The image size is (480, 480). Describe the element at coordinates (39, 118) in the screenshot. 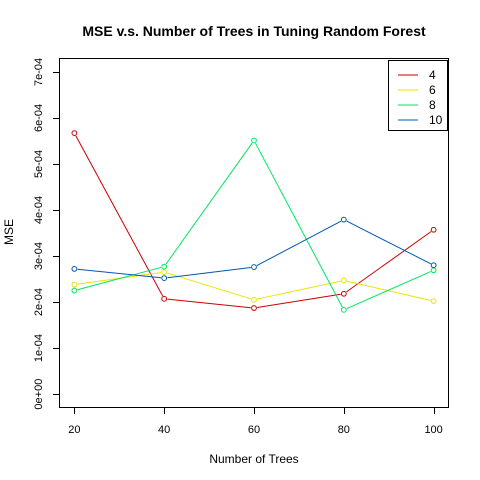

I see `y-tick-label: 6e-04` at that location.